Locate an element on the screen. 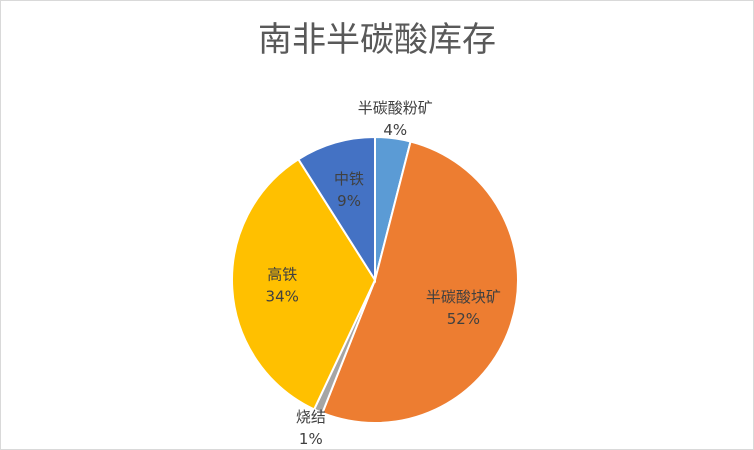  value-label: 1% is located at coordinates (311, 439).